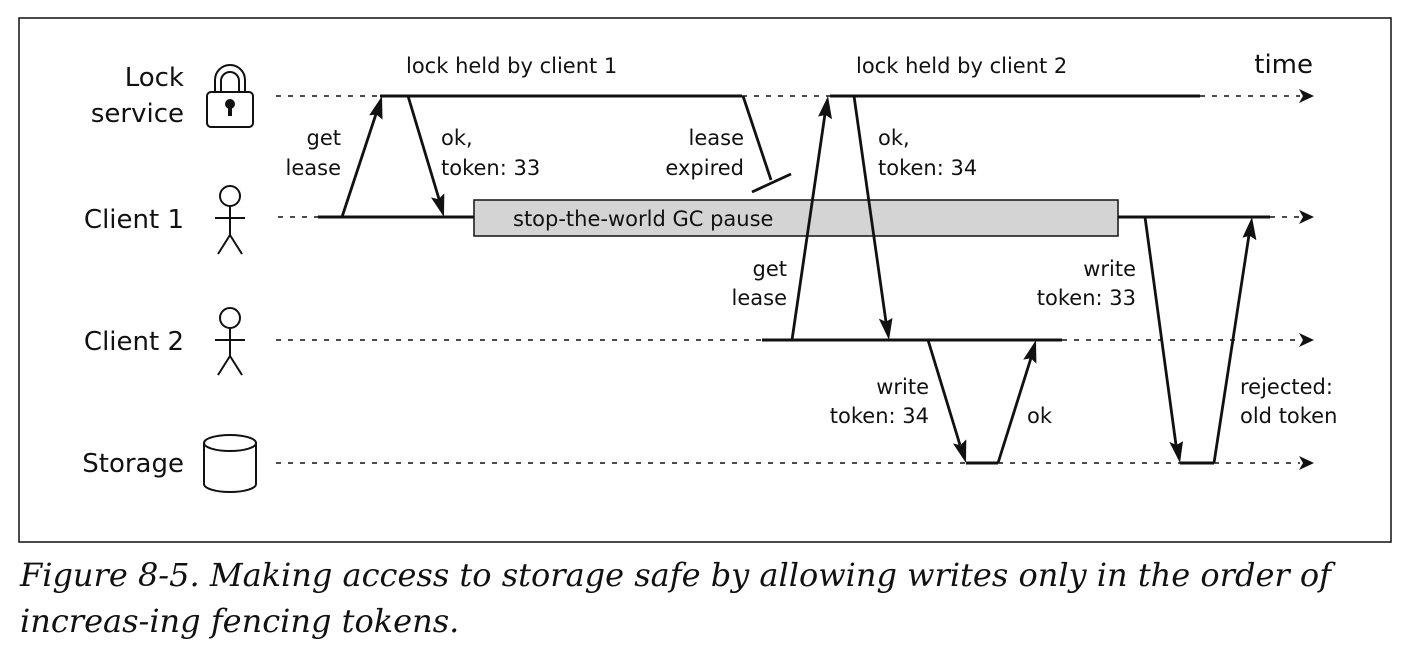  What do you see at coordinates (511, 66) in the screenshot?
I see `period-label-client-1: lock held by client 1` at bounding box center [511, 66].